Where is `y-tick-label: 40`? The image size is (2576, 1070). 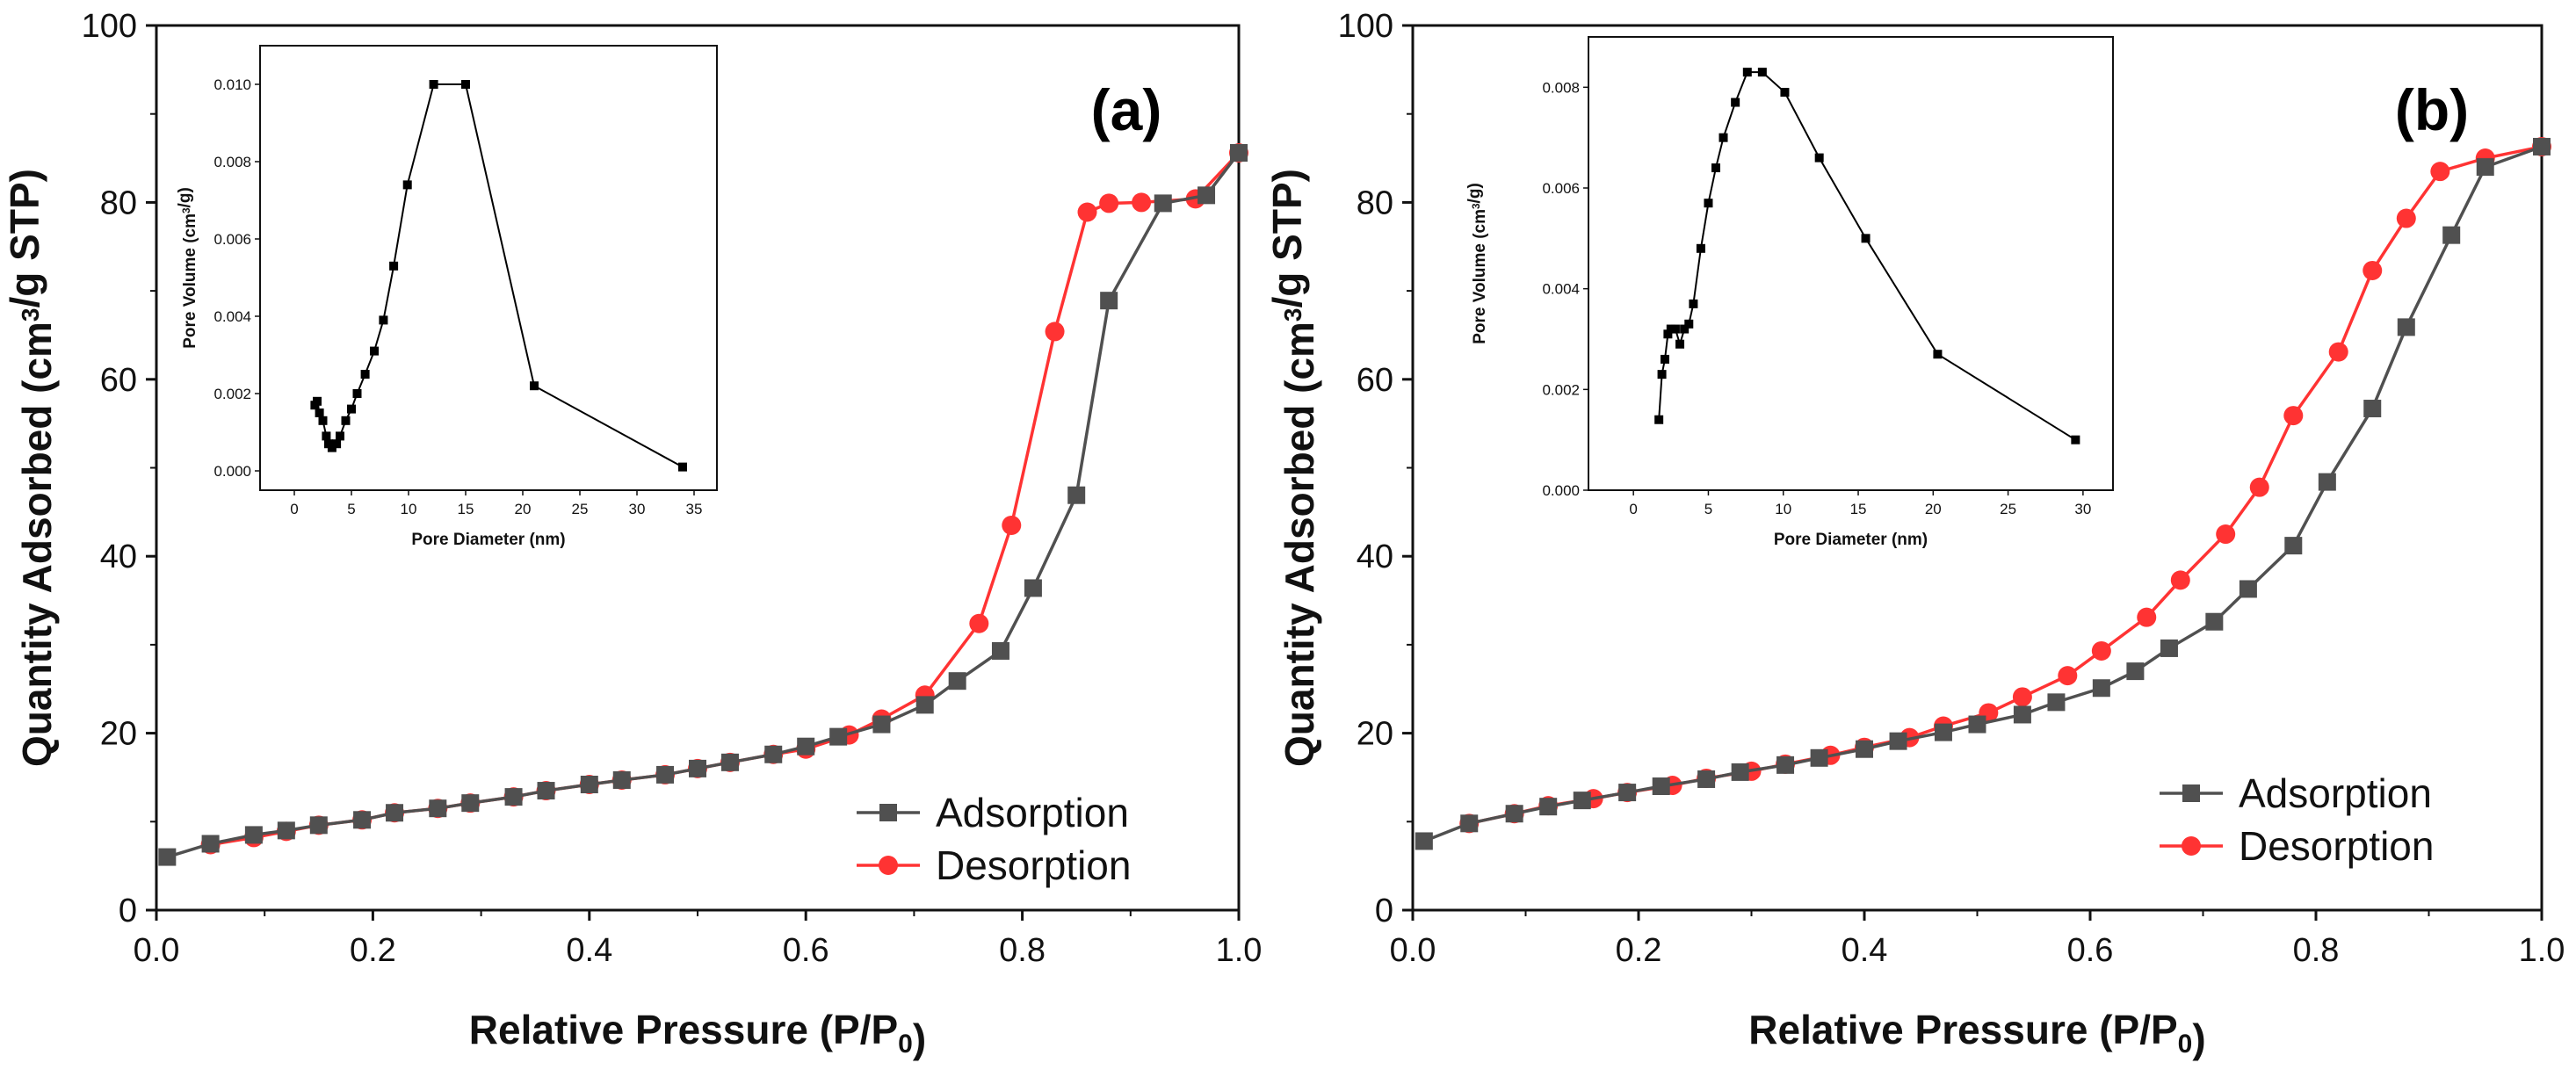
y-tick-label: 40 is located at coordinates (118, 557).